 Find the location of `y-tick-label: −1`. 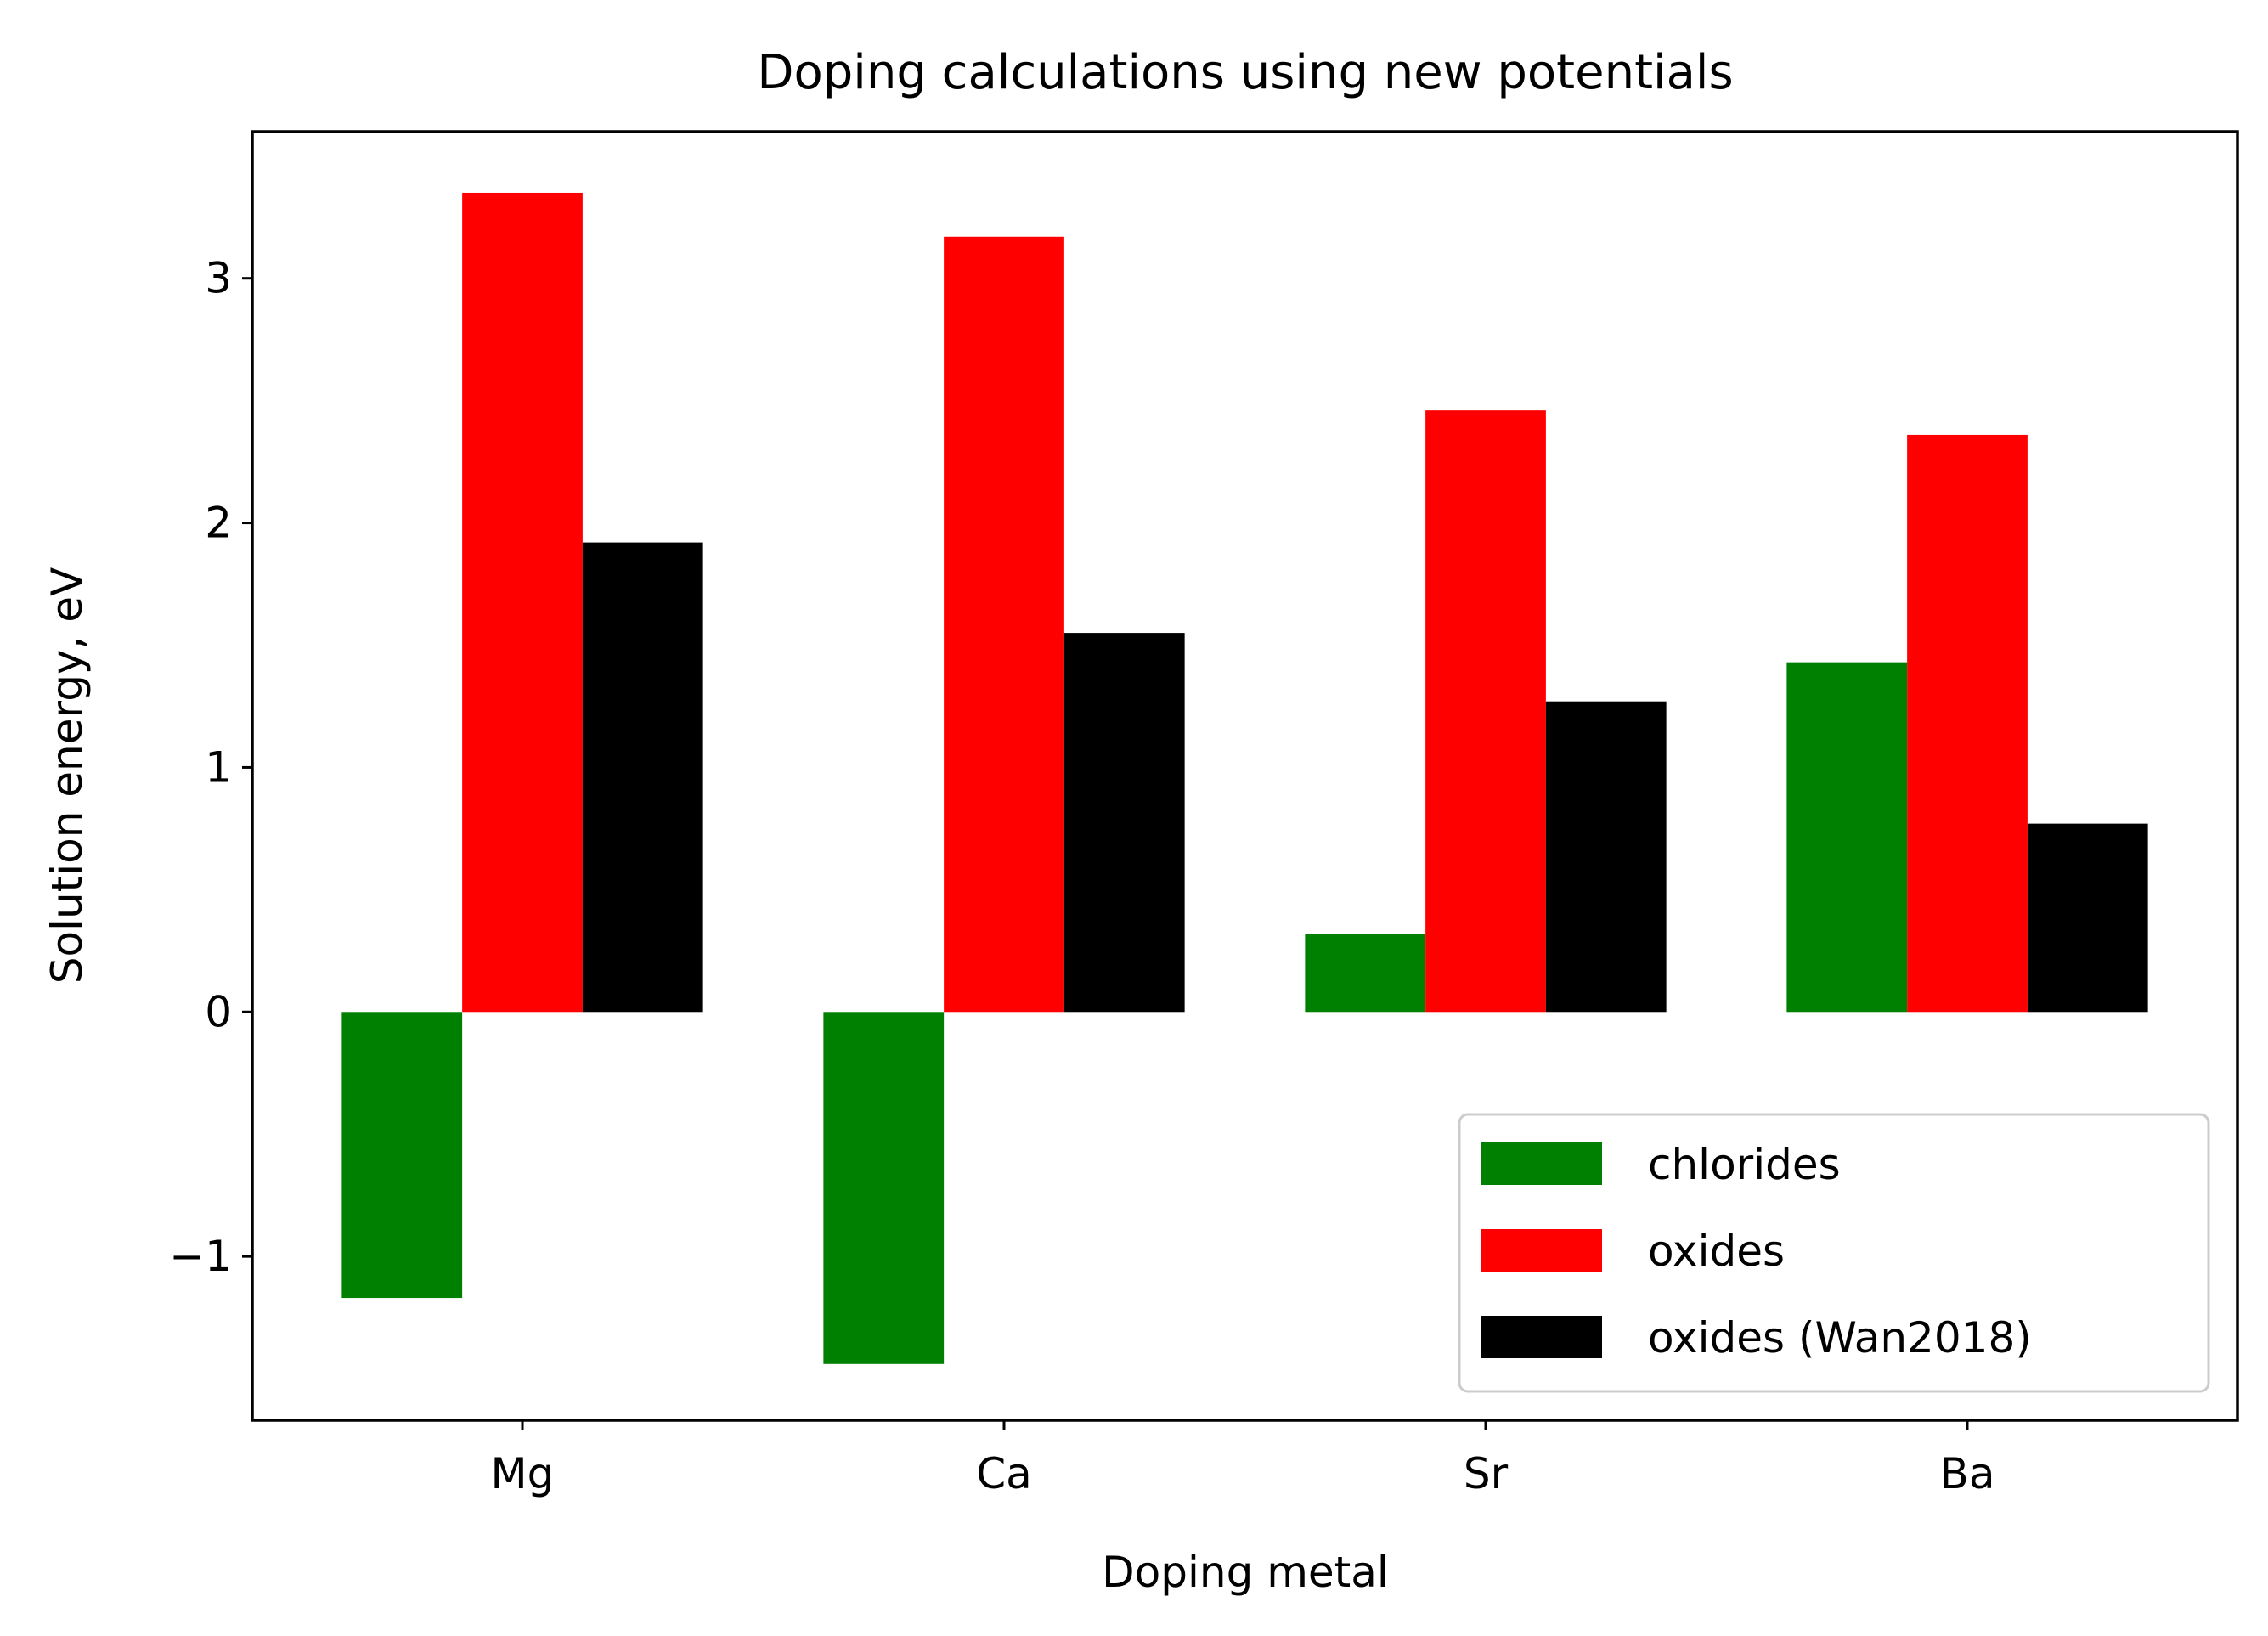

y-tick-label: −1 is located at coordinates (200, 1256).